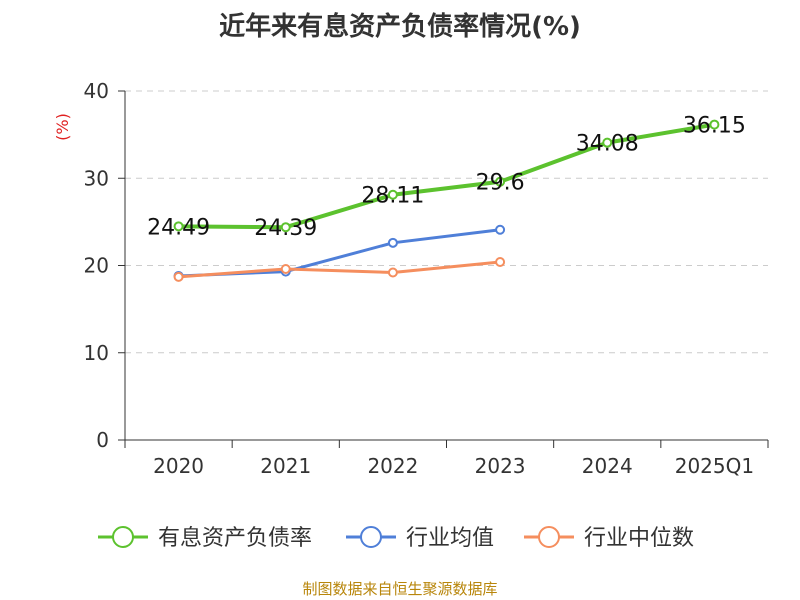 The width and height of the screenshot is (800, 600). Describe the element at coordinates (96, 91) in the screenshot. I see `y-tick-label-40: 40` at that location.